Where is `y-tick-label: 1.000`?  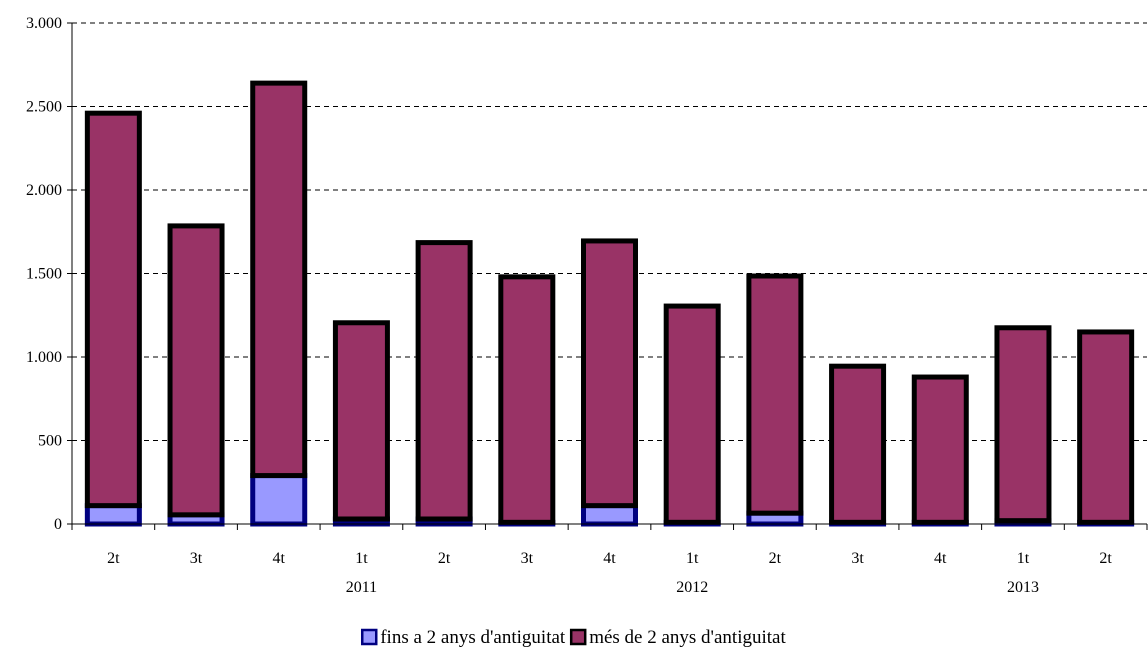
y-tick-label: 1.000 is located at coordinates (44, 357).